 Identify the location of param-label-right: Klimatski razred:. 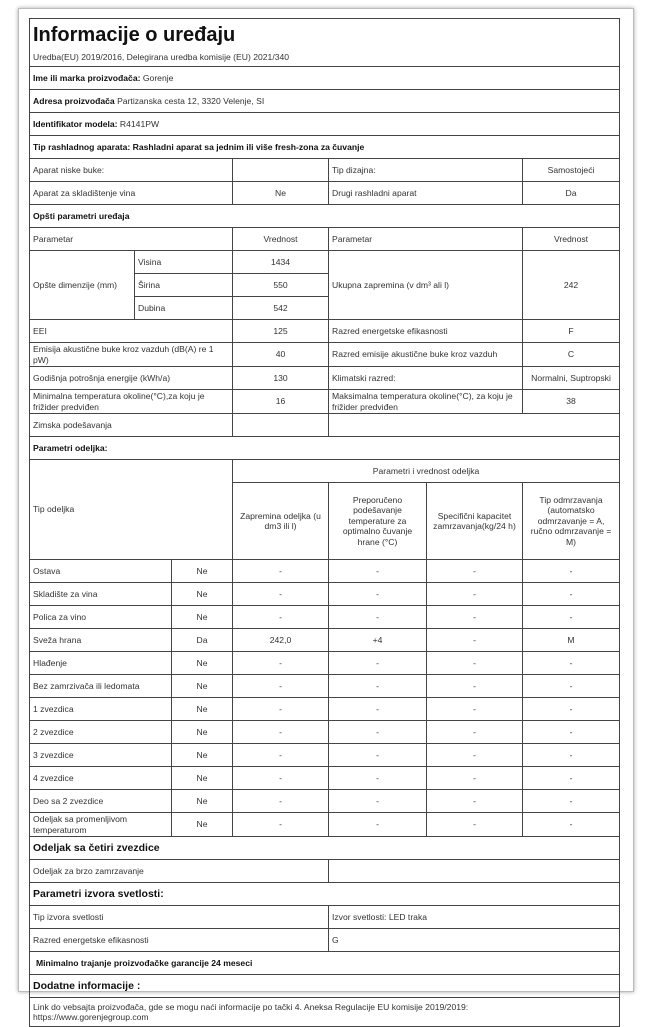
(425, 378).